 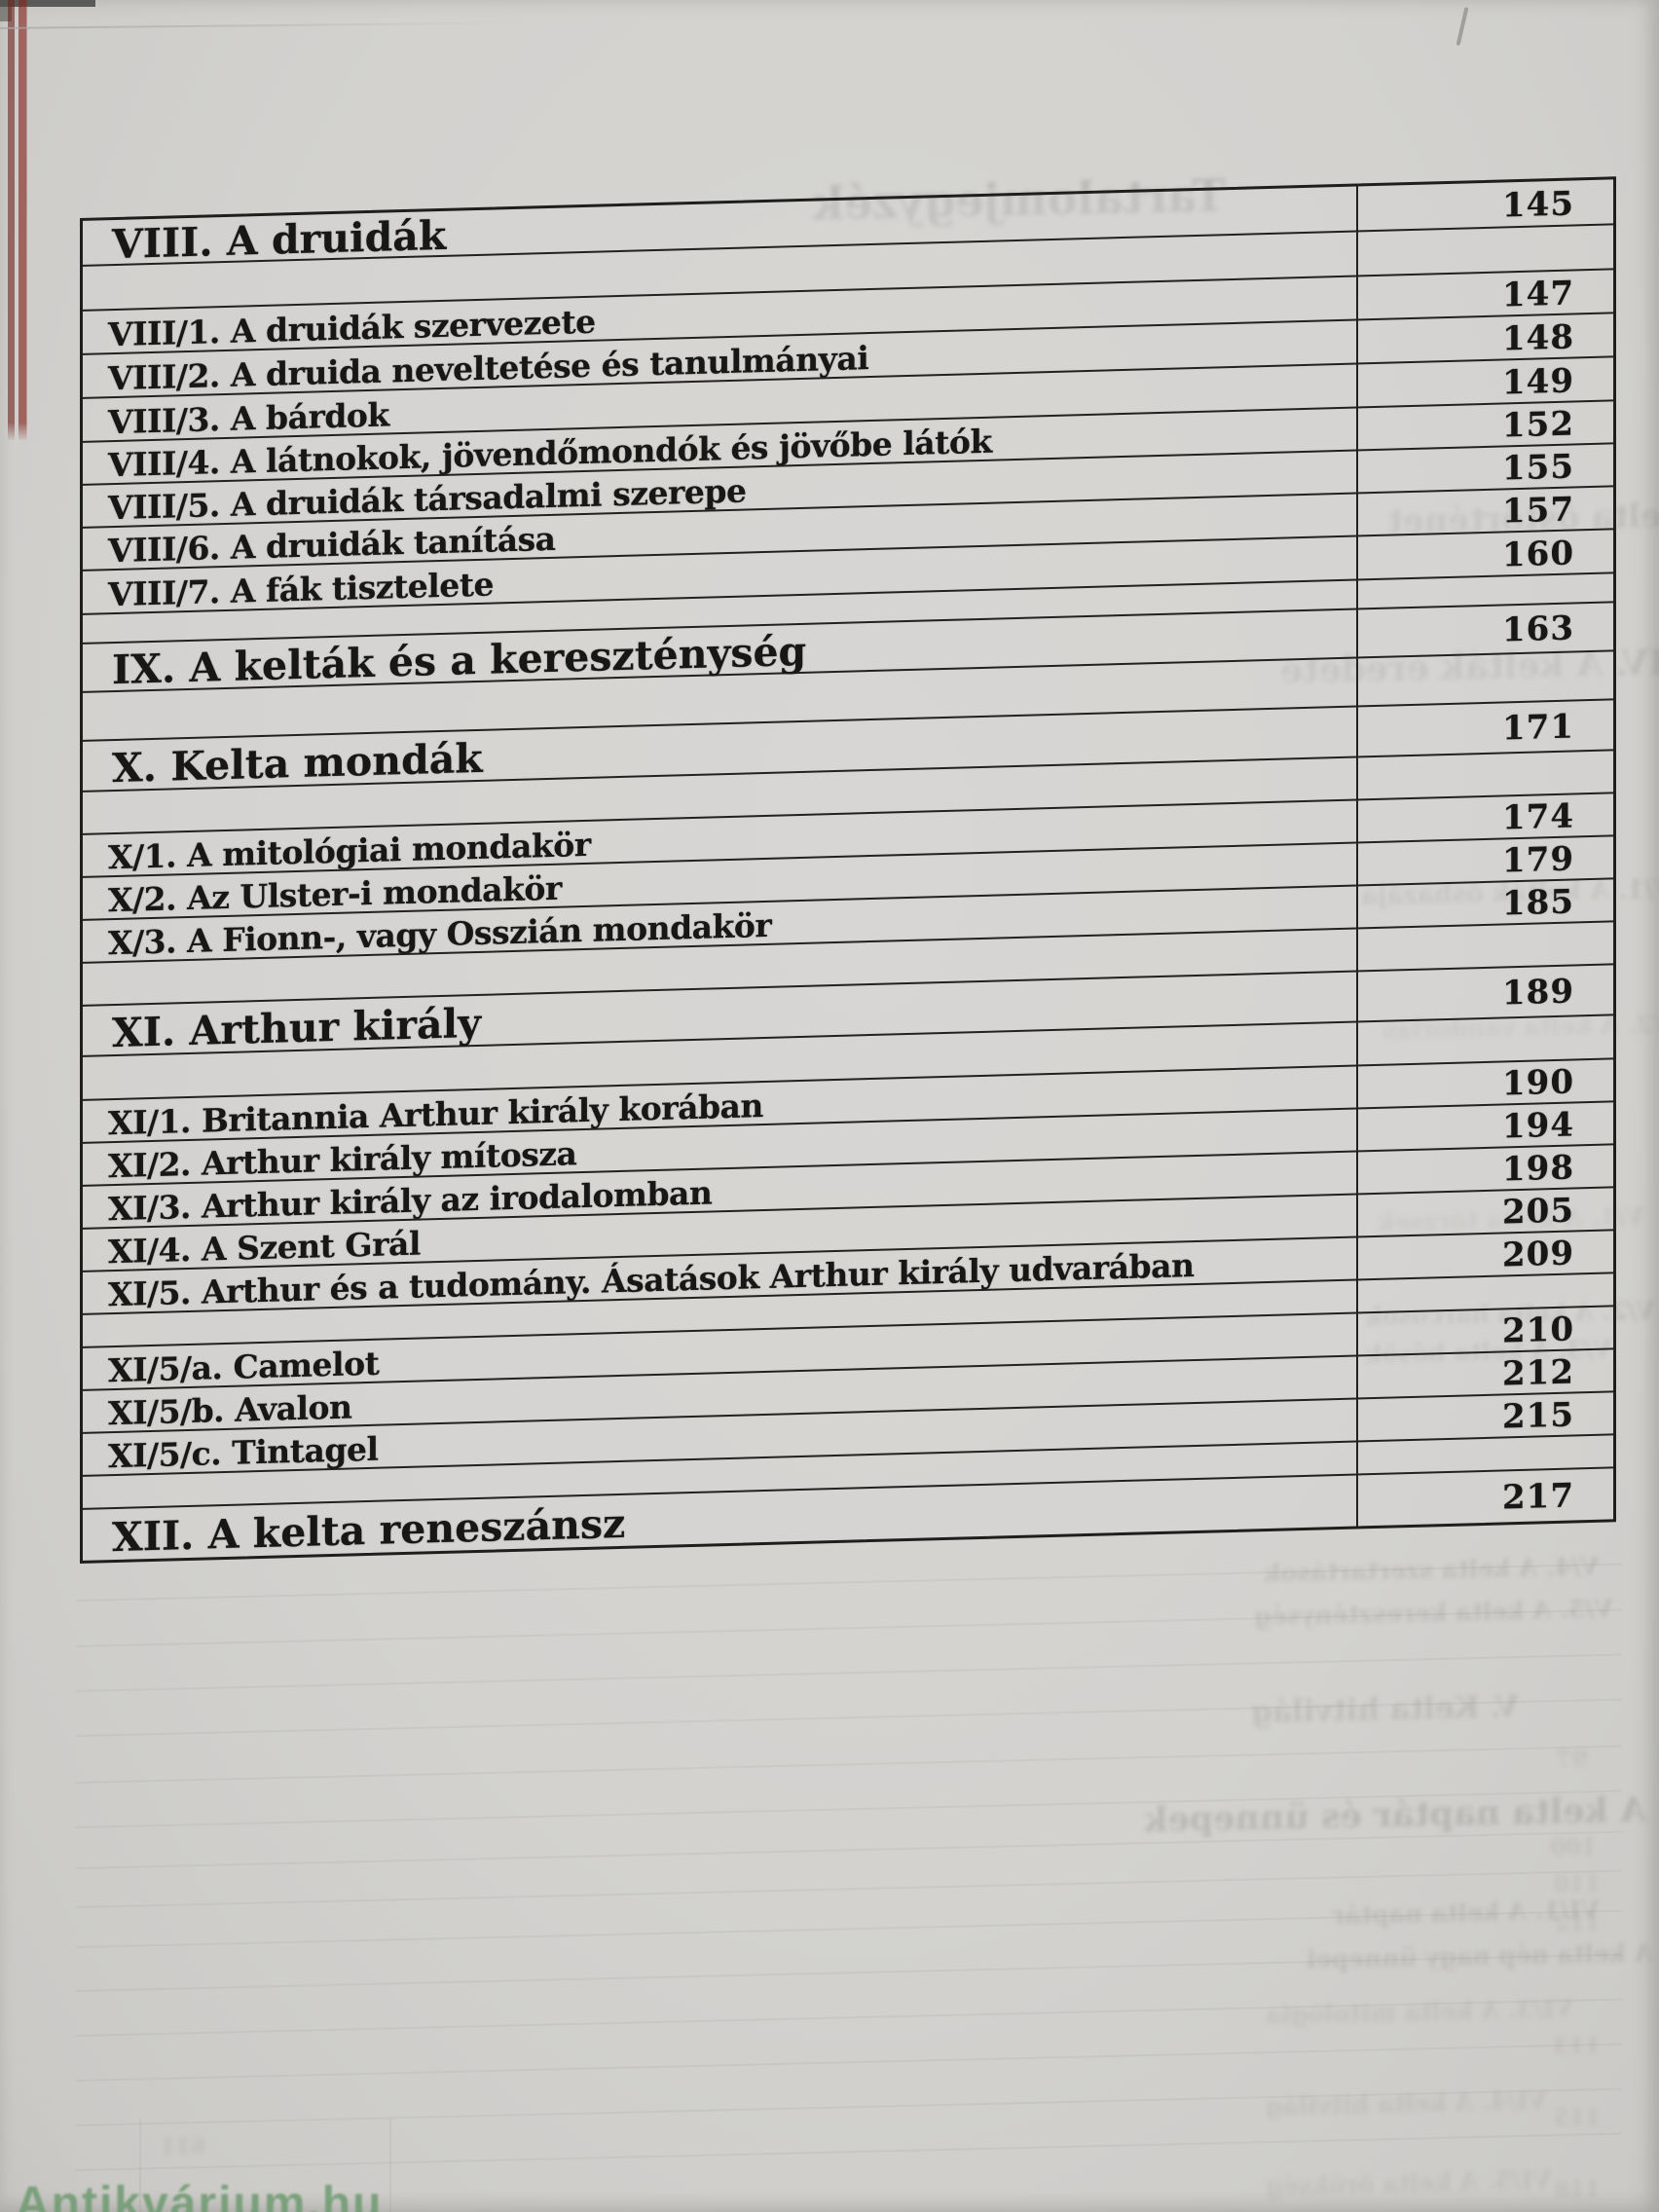 I want to click on toc-entry-page: 157, so click(x=1538, y=511).